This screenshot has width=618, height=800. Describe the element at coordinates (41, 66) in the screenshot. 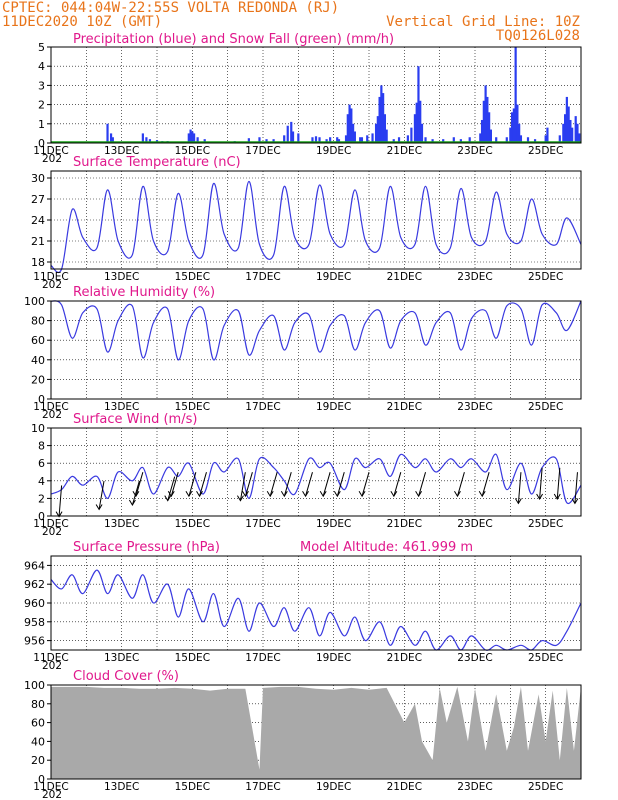

I see `y-tick-label: 4` at that location.